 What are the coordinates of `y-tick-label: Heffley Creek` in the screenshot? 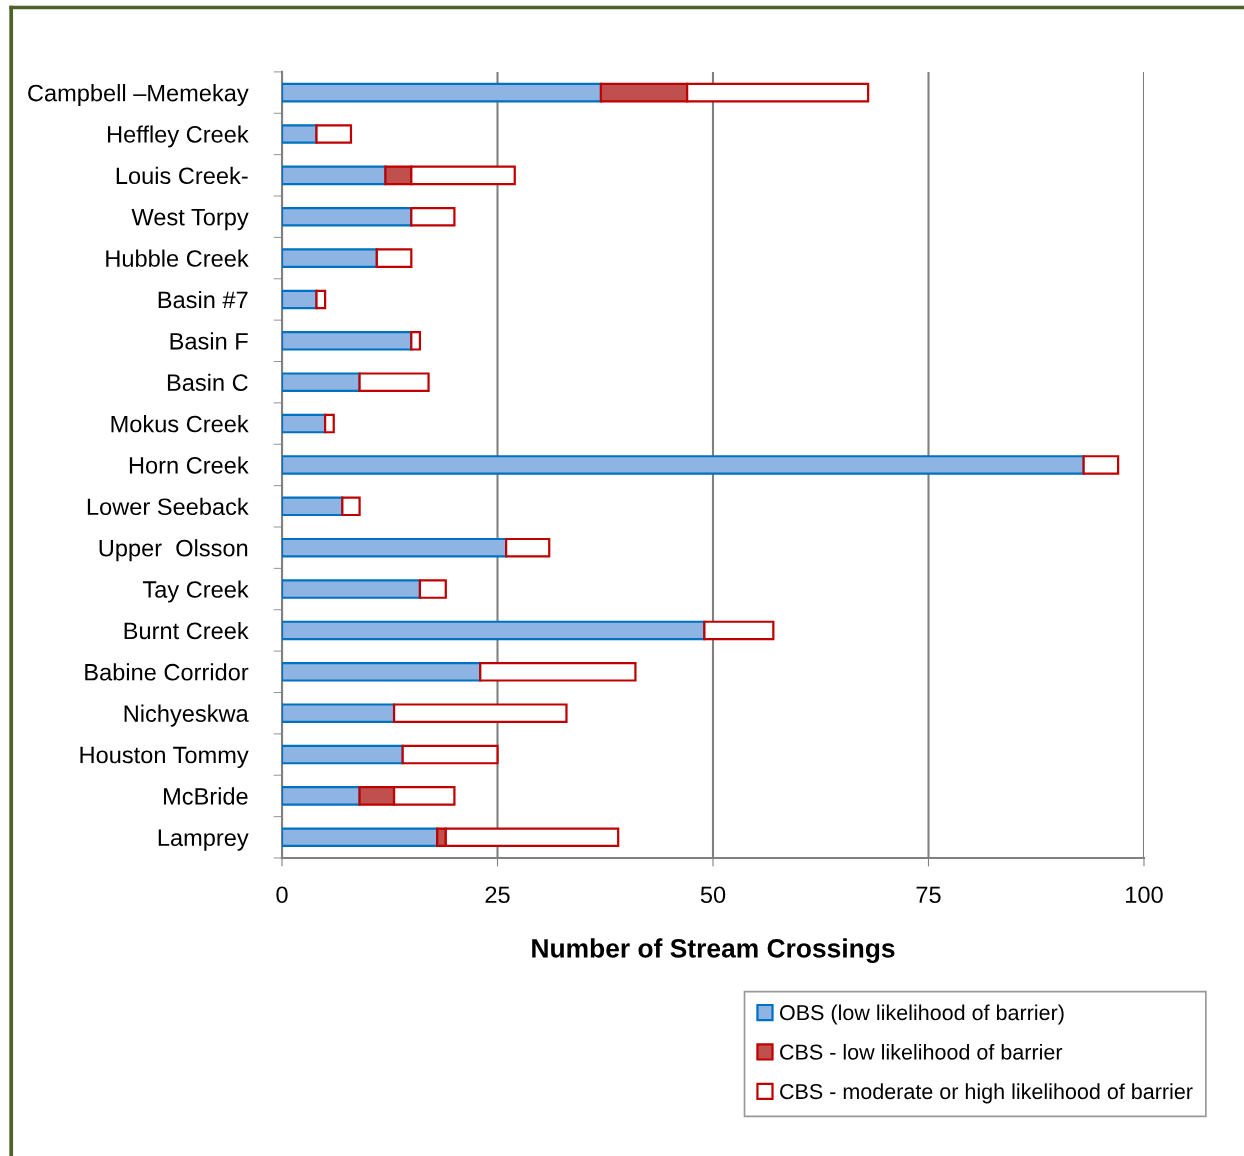 It's located at (178, 136).